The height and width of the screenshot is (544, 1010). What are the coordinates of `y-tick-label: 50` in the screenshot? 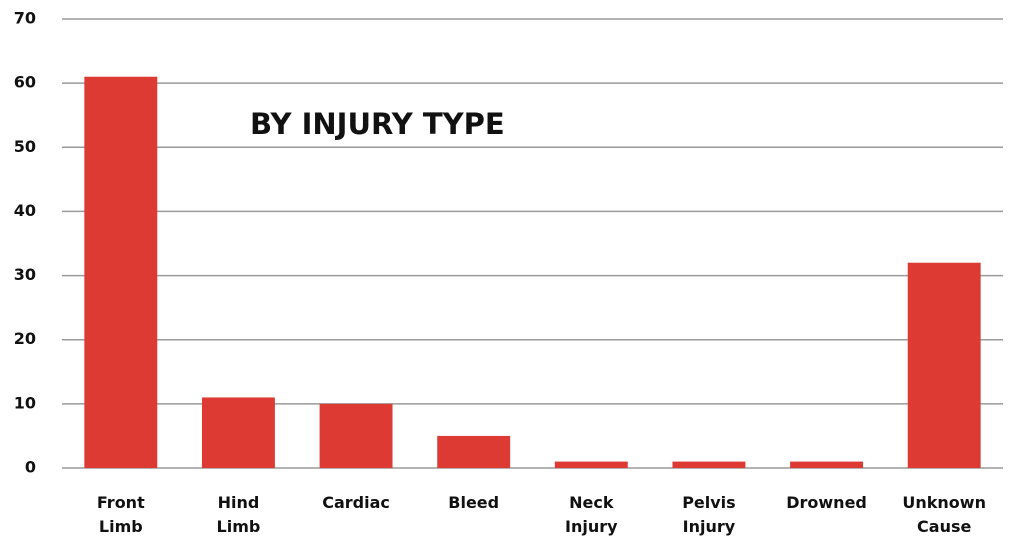 It's located at (25, 146).